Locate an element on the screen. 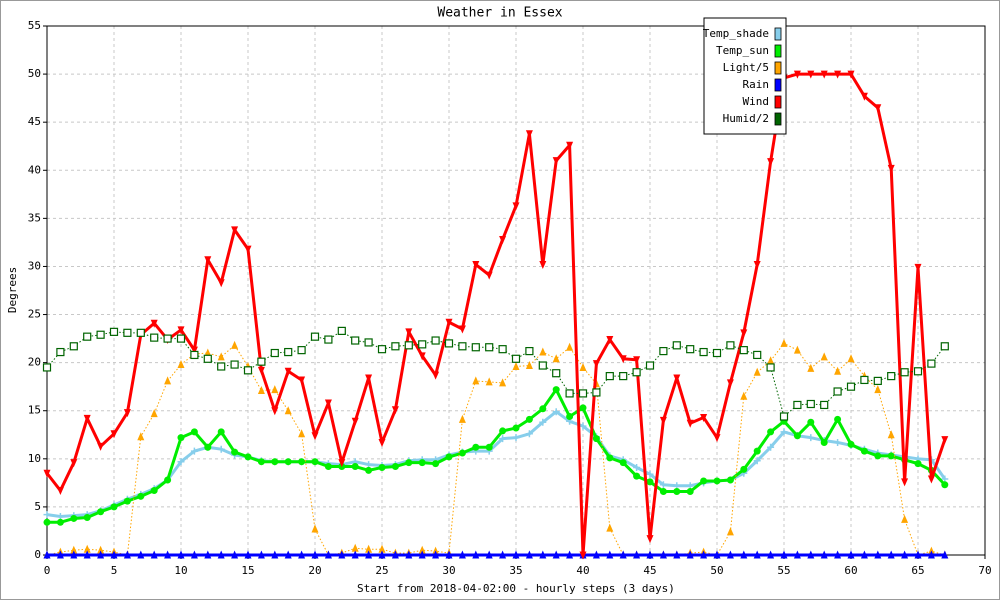 The height and width of the screenshot is (604, 1000). y-tick-label: 55 is located at coordinates (34, 25).